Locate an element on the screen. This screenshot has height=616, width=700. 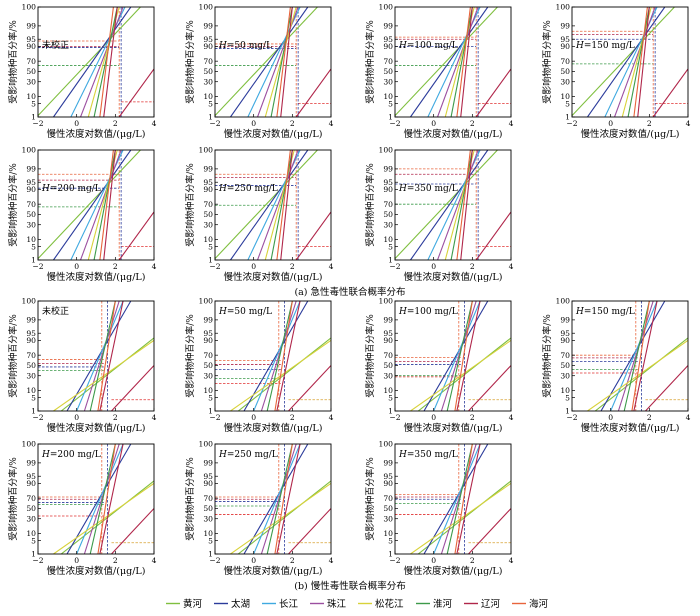
condition-label: H=150 mg/L is located at coordinates (605, 312).